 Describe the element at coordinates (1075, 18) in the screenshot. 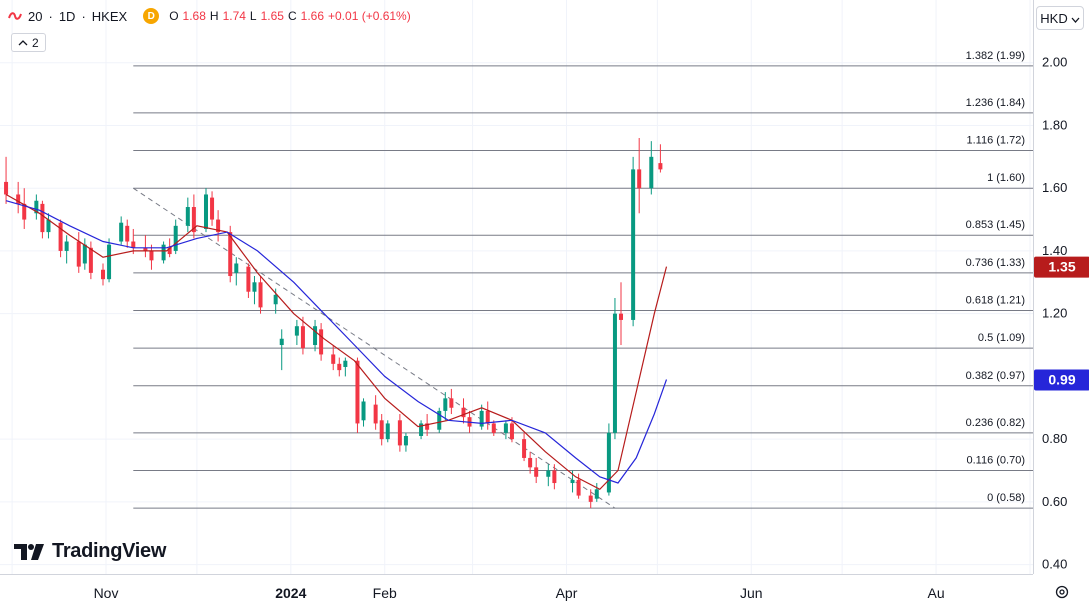

I see `chevron-down-icon` at that location.